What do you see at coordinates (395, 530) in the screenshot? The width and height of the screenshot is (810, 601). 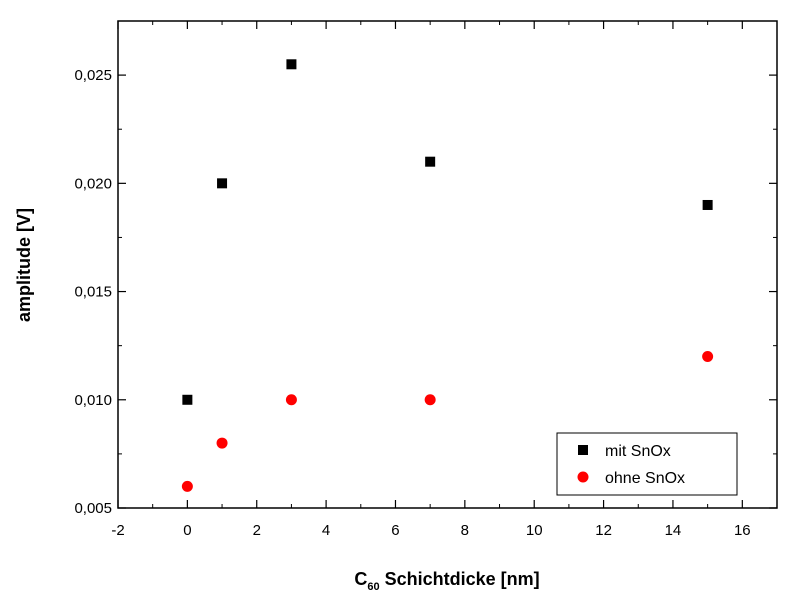 I see `x-tick-label: 6` at bounding box center [395, 530].